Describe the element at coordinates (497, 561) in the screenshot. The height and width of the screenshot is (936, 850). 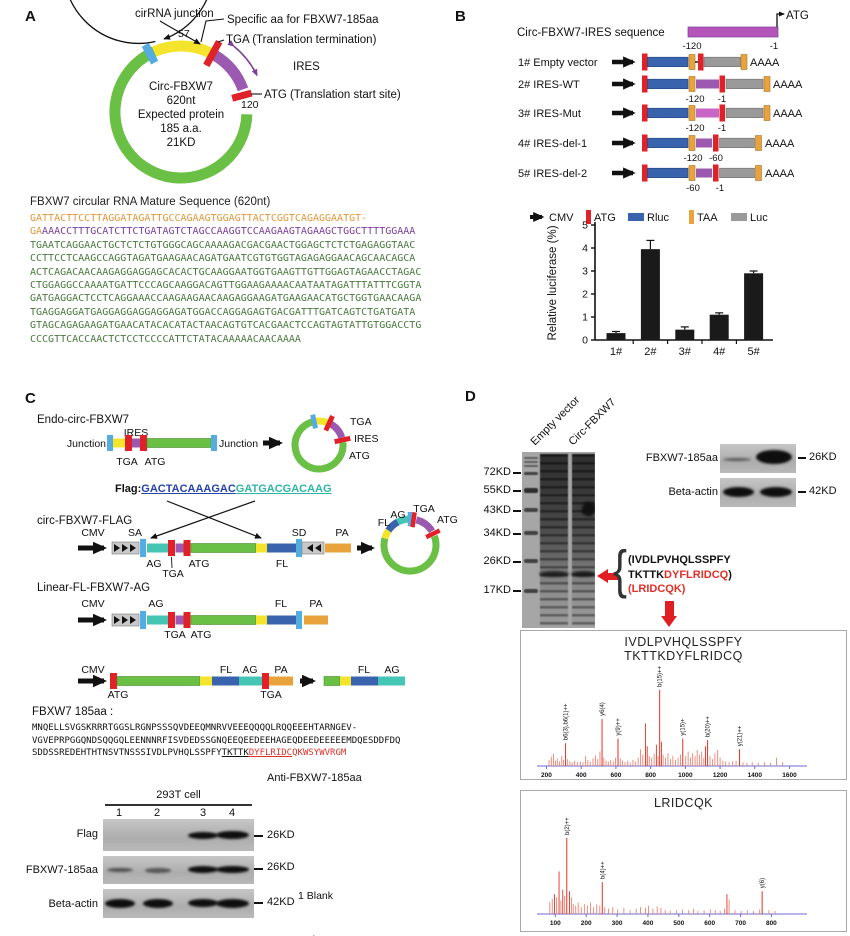
I see `mw-26: 26KD` at that location.